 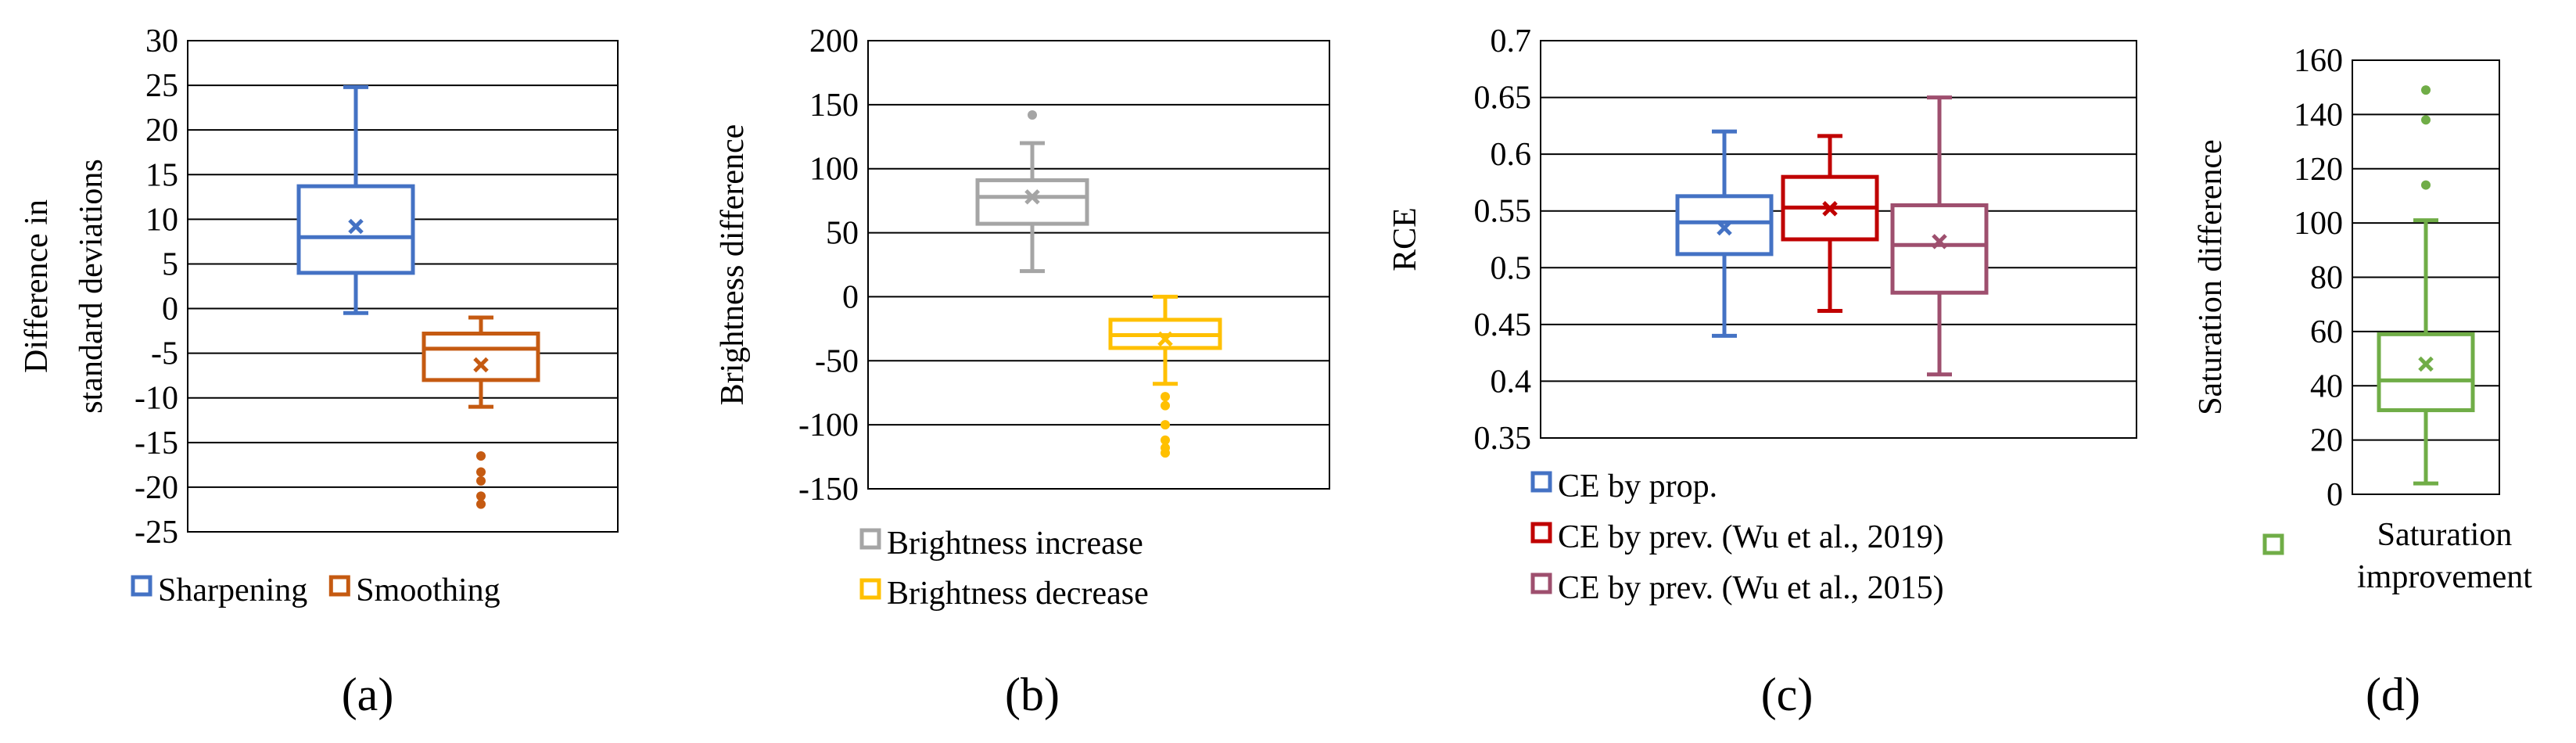 I want to click on legend-entry-3: CE by prev. (Wu et al., 2015), so click(x=1737, y=588).